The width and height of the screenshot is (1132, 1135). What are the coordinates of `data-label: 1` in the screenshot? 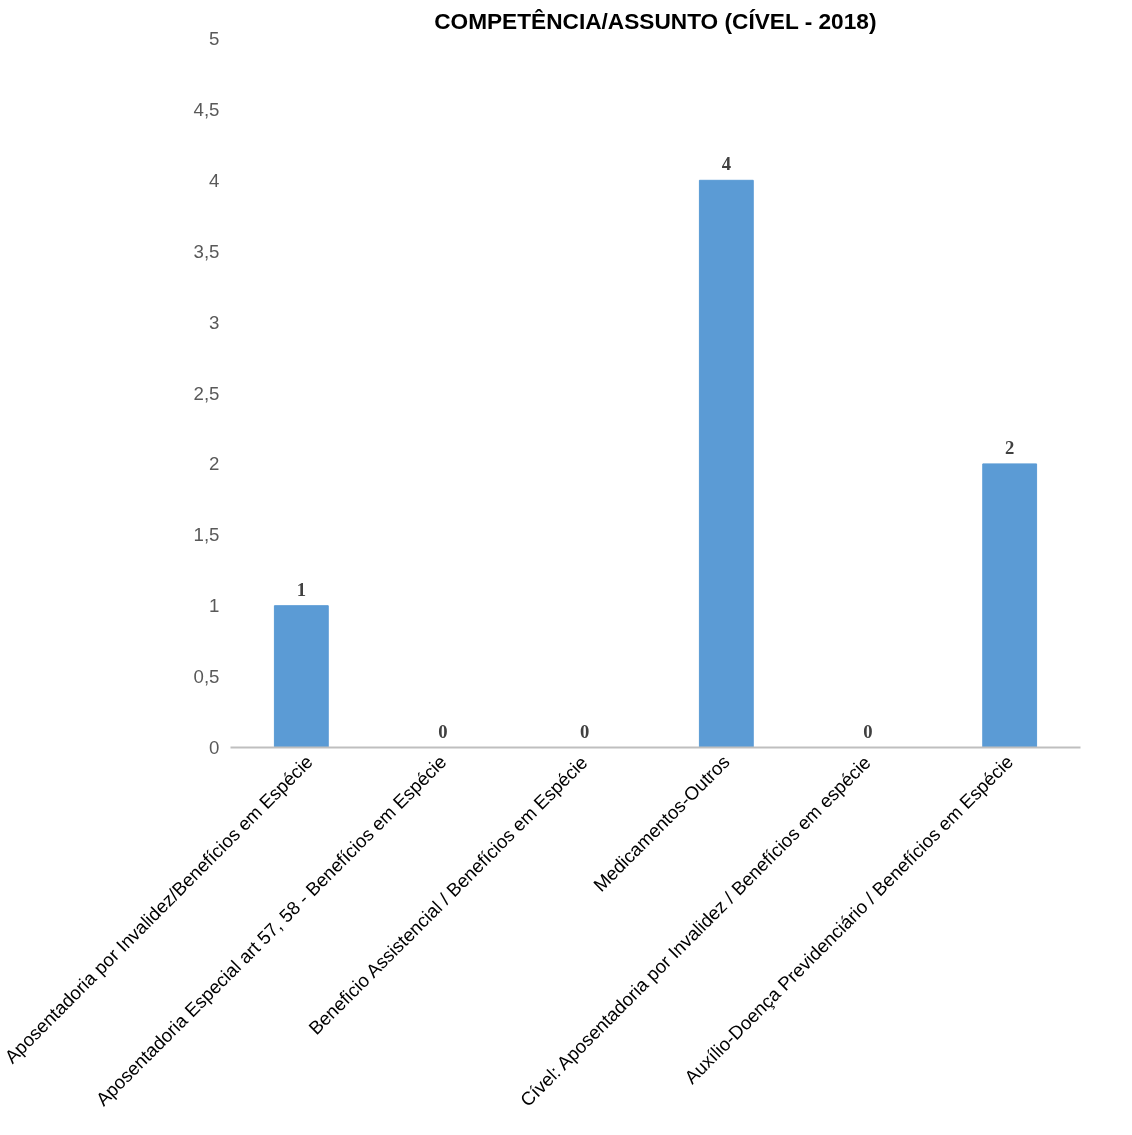 It's located at (301, 589).